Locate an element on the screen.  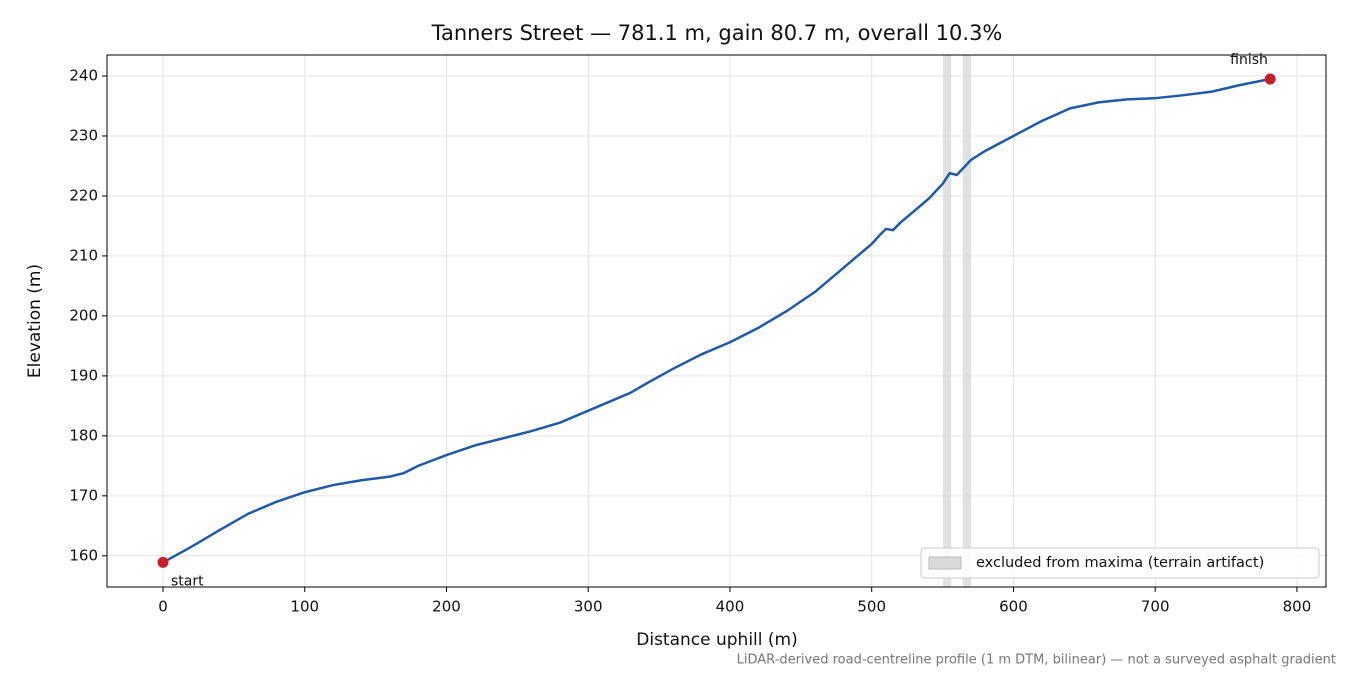
endpoint-label: finish is located at coordinates (1249, 60).